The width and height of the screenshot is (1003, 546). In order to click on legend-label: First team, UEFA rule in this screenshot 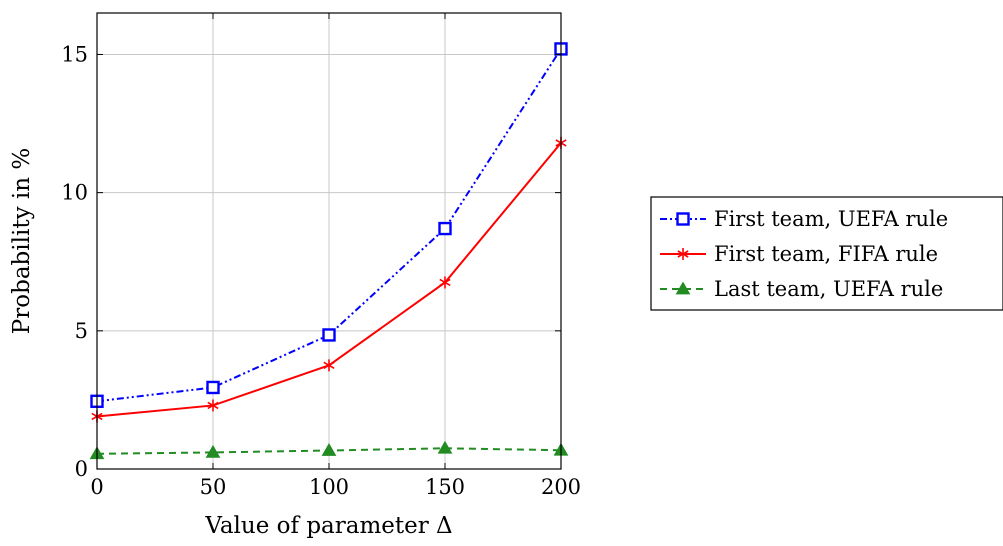, I will do `click(831, 219)`.